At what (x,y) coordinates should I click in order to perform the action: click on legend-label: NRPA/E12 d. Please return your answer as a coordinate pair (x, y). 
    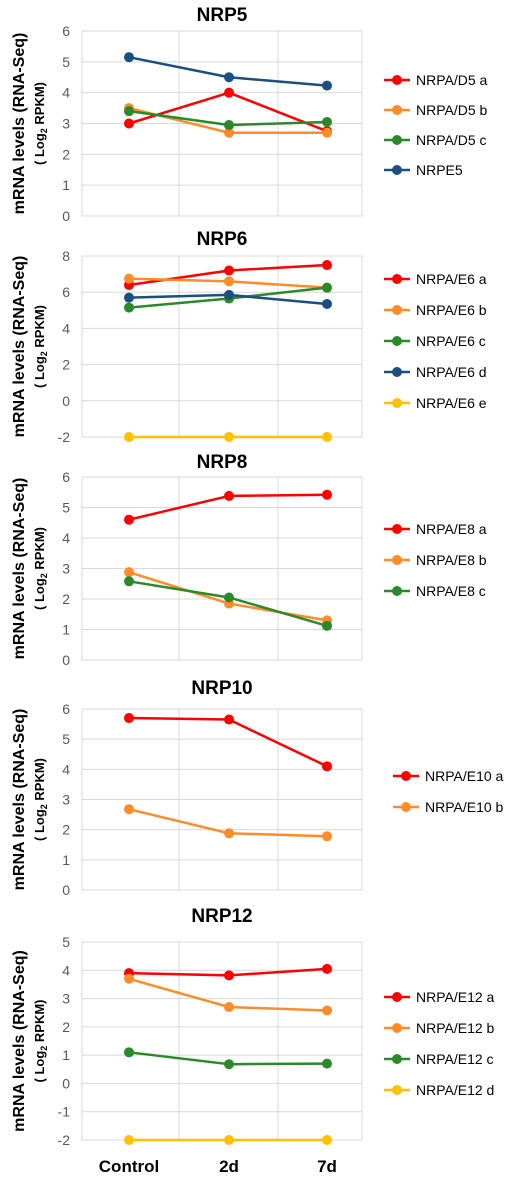
    Looking at the image, I should click on (455, 1090).